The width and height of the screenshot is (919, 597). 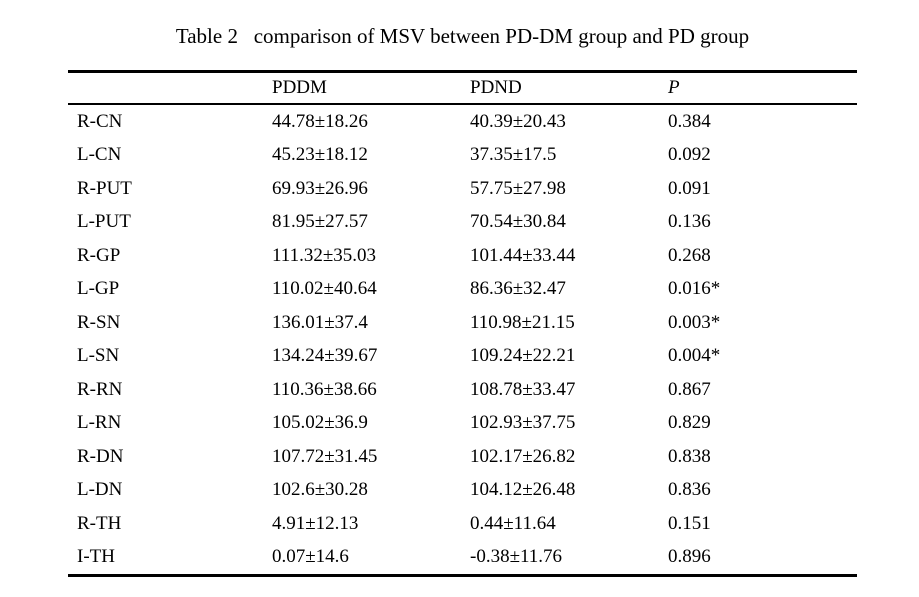 What do you see at coordinates (462, 256) in the screenshot?
I see `table-row: R-GP 111.32±35.03 101.44±33.44 0.268` at bounding box center [462, 256].